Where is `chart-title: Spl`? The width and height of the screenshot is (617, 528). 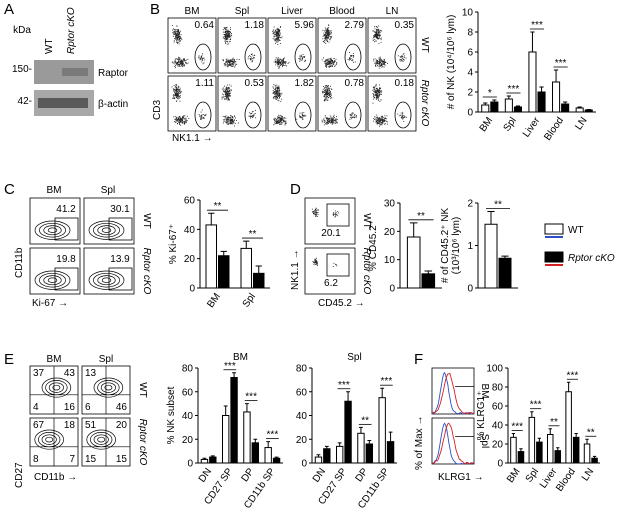 chart-title: Spl is located at coordinates (354, 357).